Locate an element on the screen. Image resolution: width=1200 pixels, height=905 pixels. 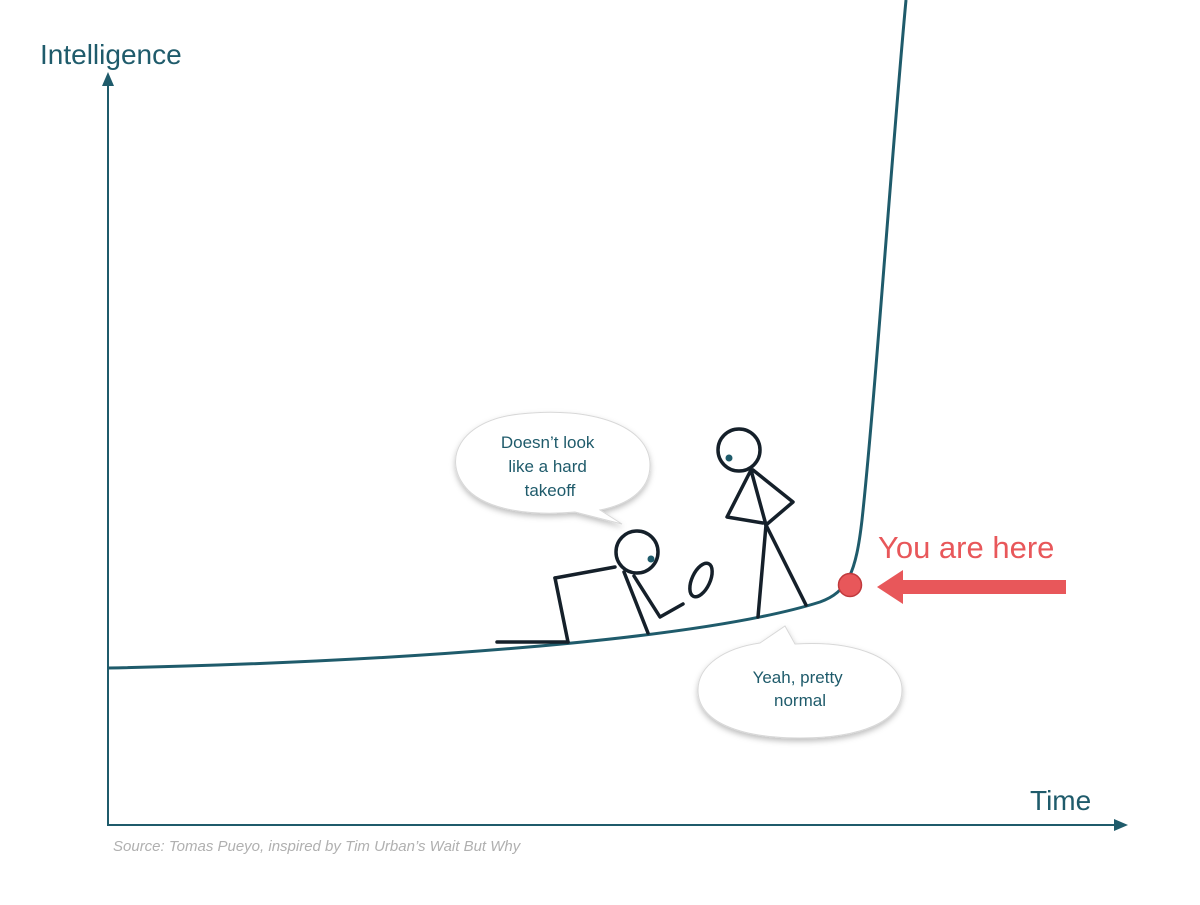
speech-text-crouching: Doesn’t look like a hard takeoff is located at coordinates (550, 466).